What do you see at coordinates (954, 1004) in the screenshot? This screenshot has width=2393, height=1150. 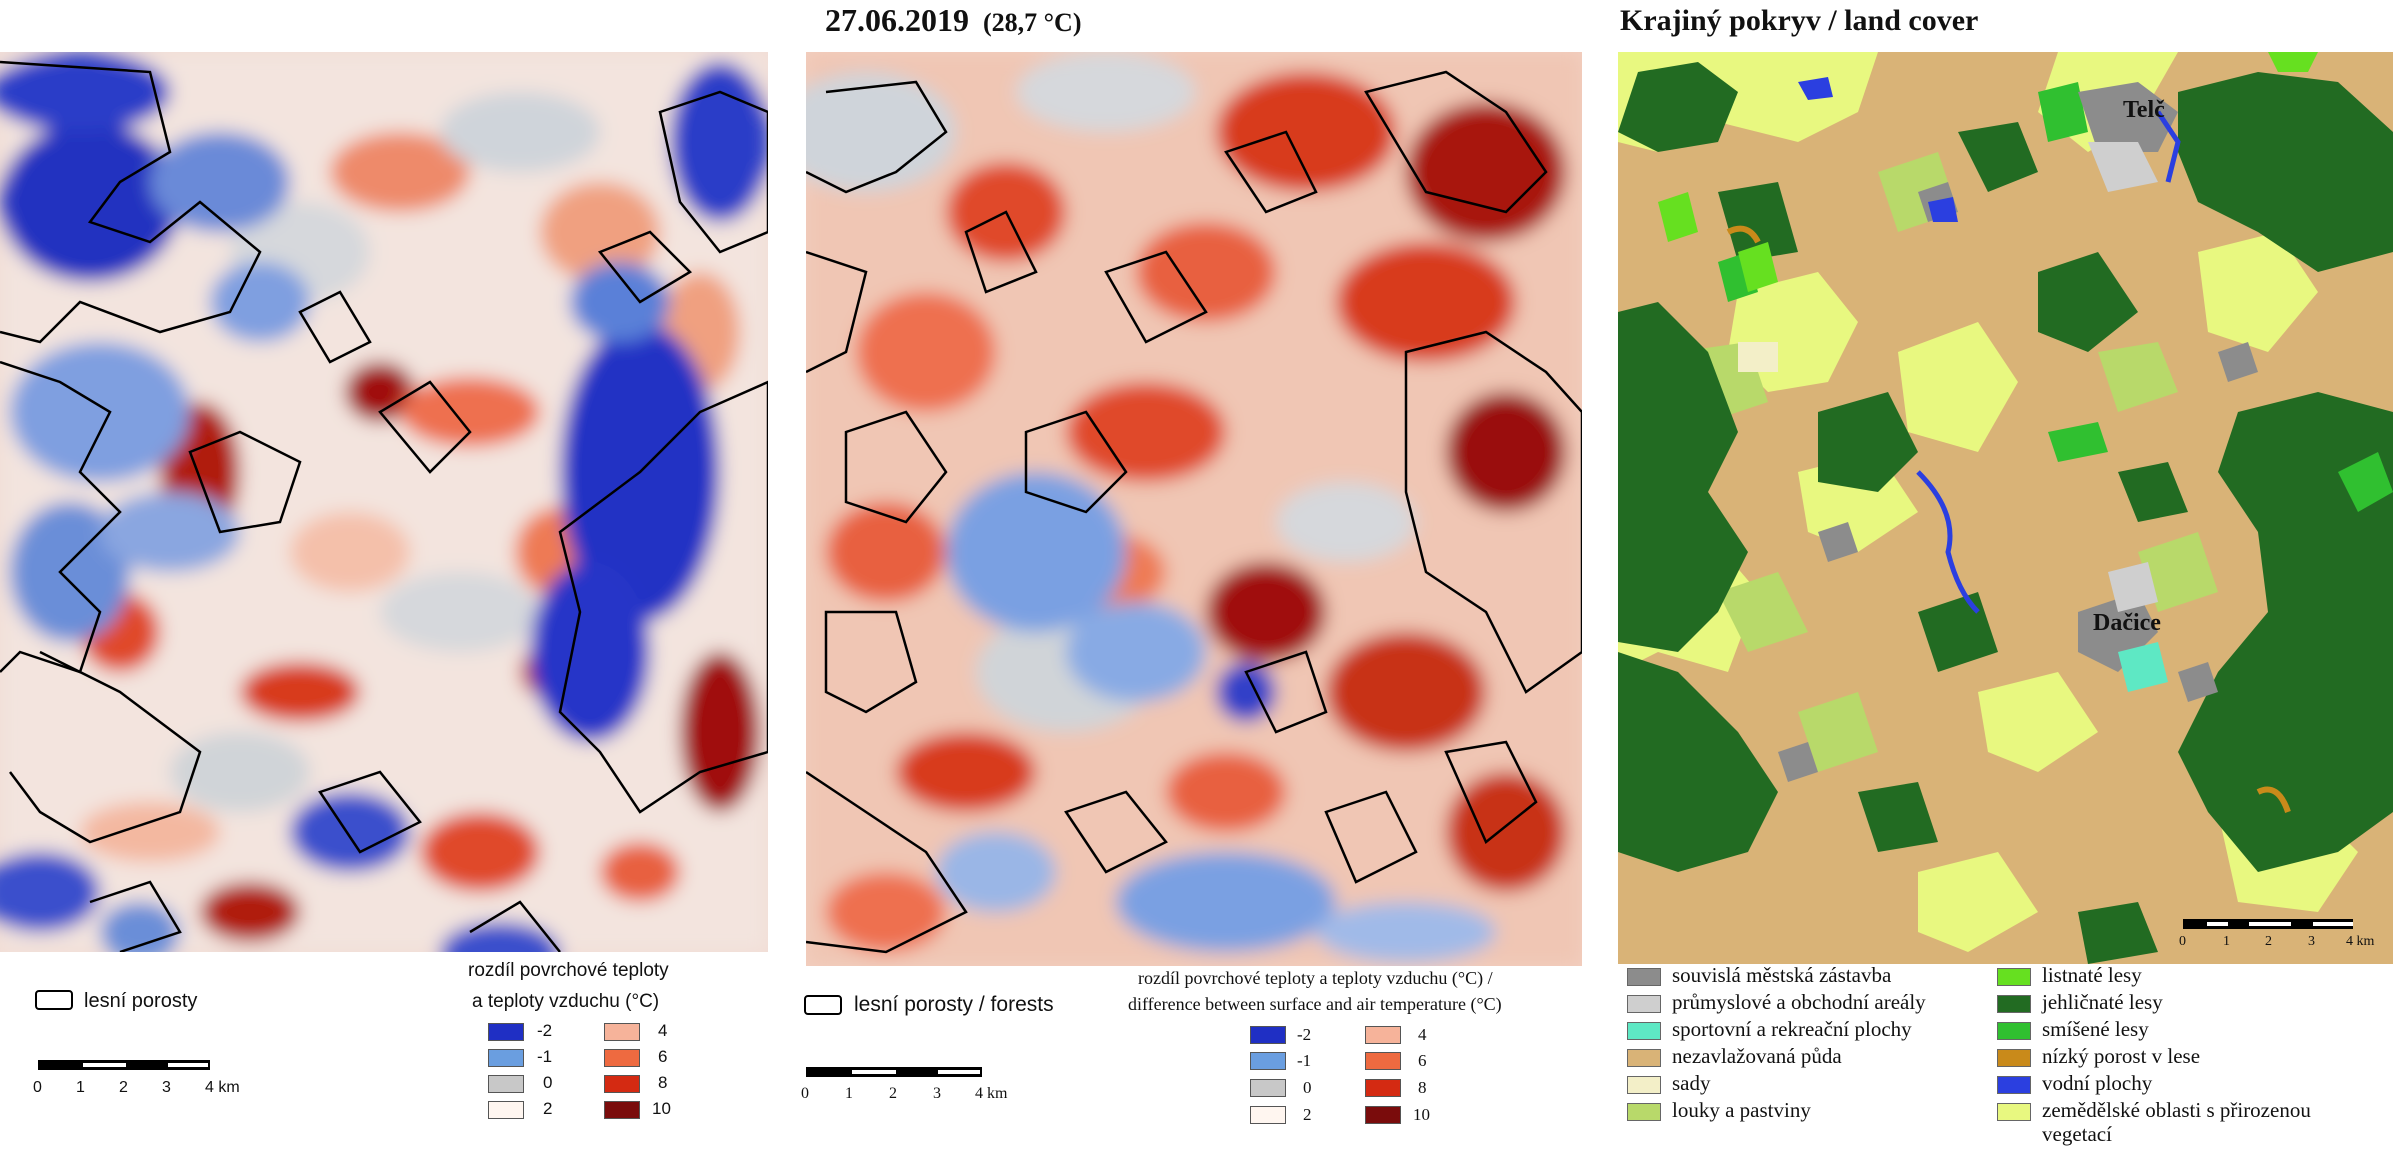 I see `forest-legend-label-middle: lesní porosty / forests` at bounding box center [954, 1004].